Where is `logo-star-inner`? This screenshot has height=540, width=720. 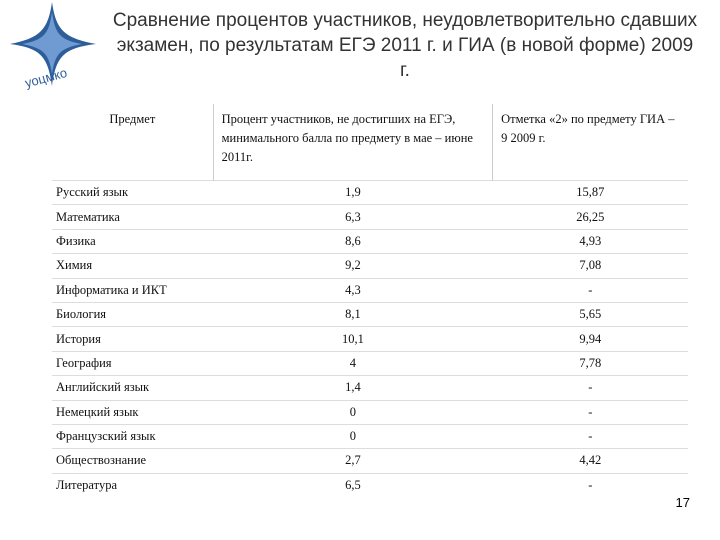 logo-star-inner is located at coordinates (52, 43).